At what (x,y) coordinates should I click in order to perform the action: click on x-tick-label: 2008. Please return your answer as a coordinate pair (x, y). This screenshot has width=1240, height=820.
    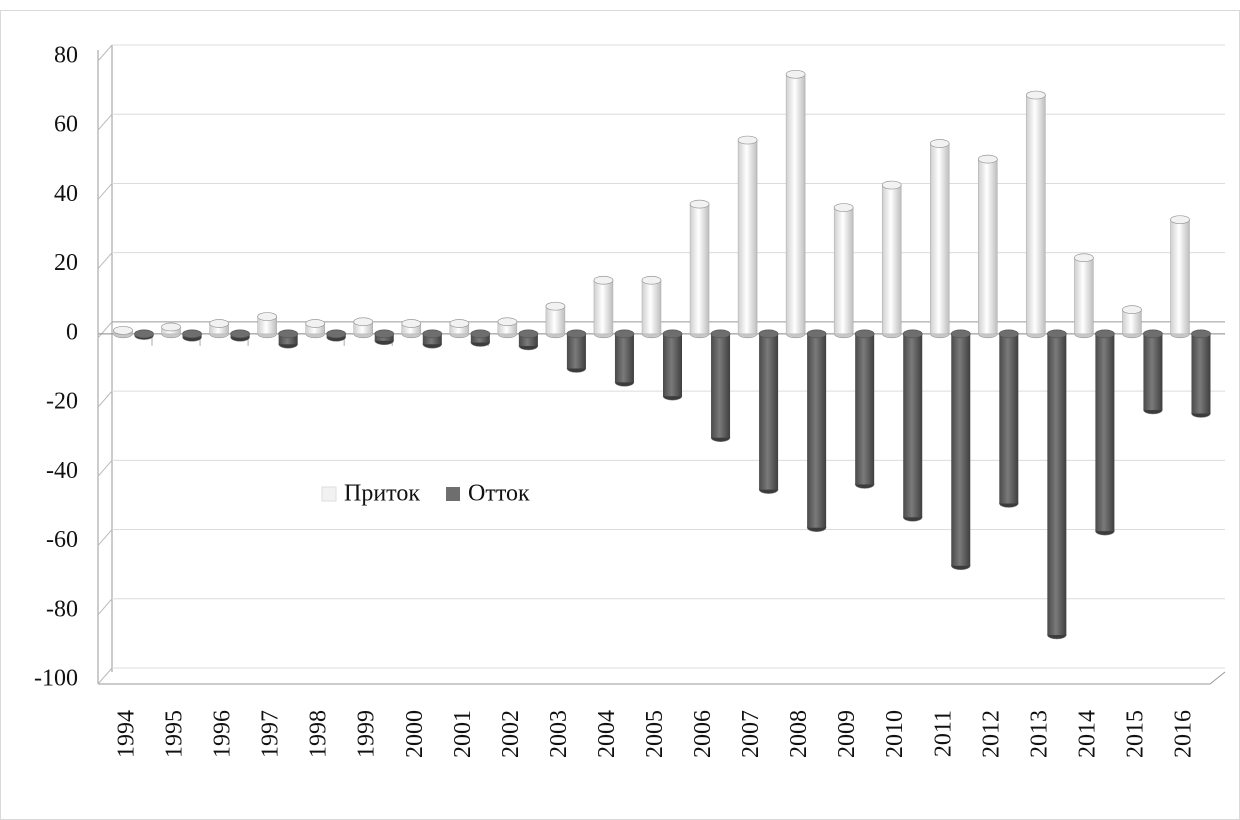
    Looking at the image, I should click on (799, 734).